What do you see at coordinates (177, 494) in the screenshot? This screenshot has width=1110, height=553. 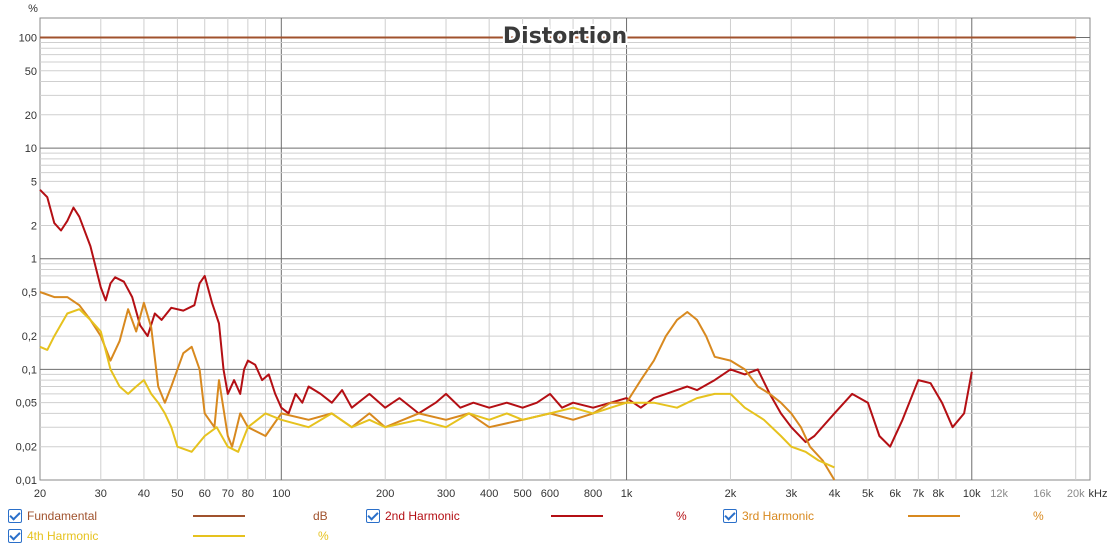 I see `x-tick-label: 50` at bounding box center [177, 494].